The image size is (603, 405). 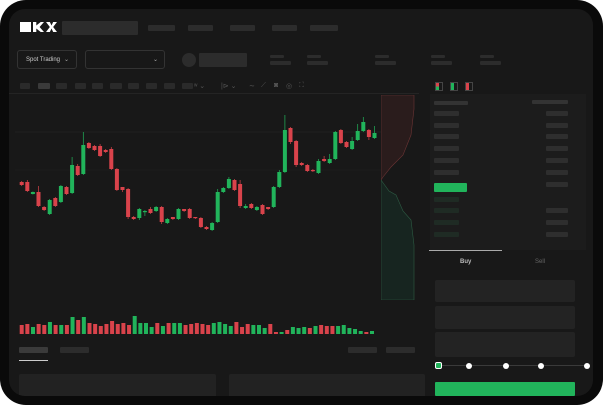 What do you see at coordinates (450, 187) in the screenshot?
I see `last-price` at bounding box center [450, 187].